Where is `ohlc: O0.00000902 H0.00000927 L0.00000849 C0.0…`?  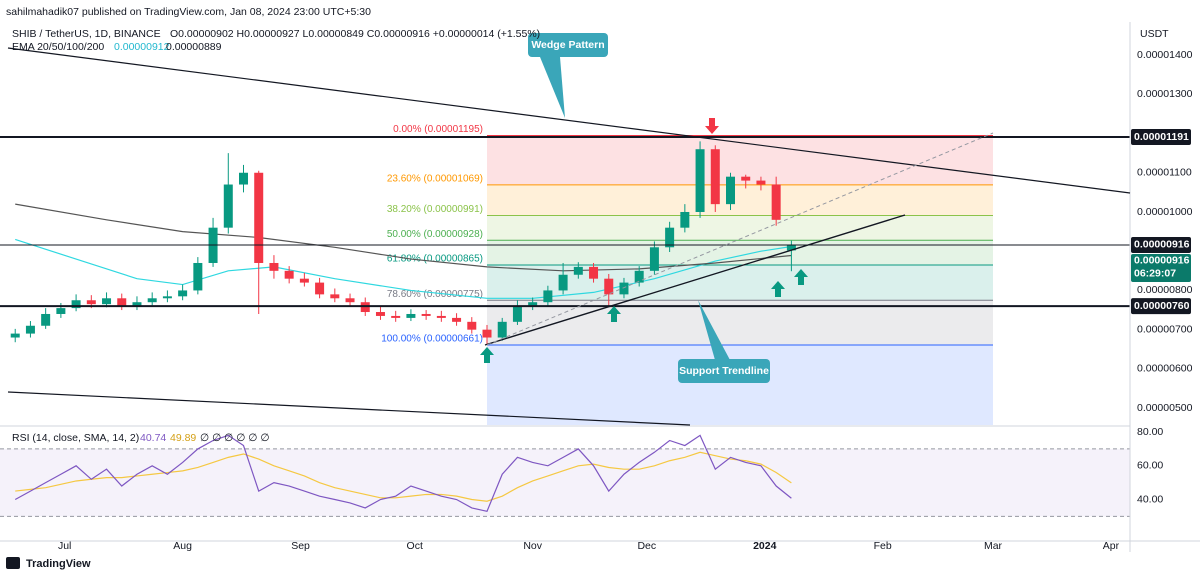 ohlc: O0.00000902 H0.00000927 L0.00000849 C0.0… is located at coordinates (355, 34).